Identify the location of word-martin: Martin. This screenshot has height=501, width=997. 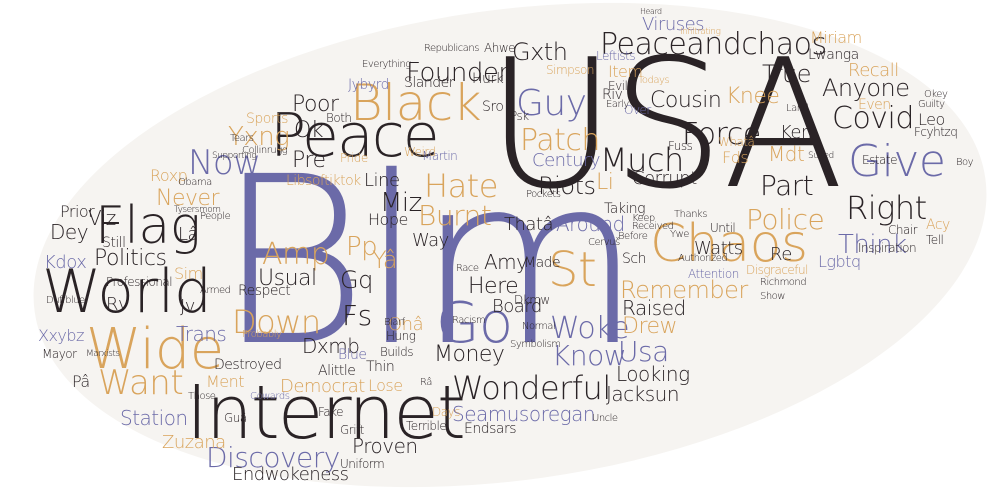
(440, 156).